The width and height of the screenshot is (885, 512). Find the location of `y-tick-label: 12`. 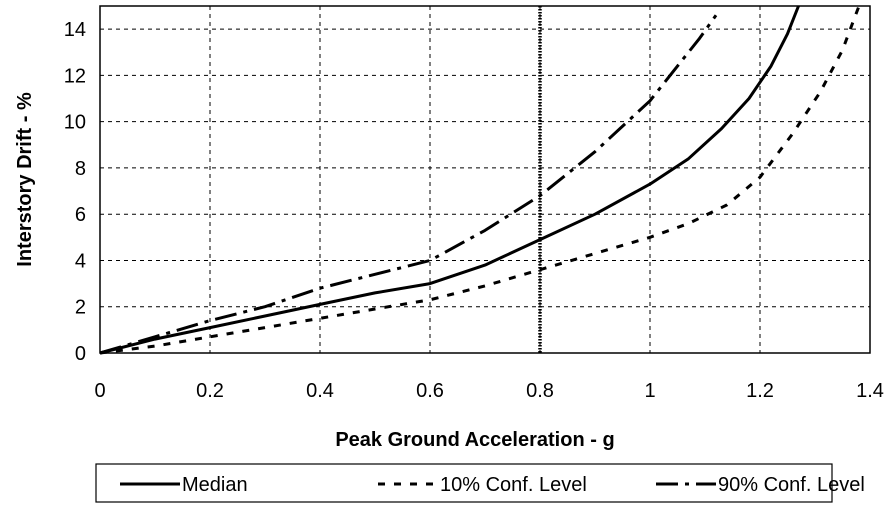

y-tick-label: 12 is located at coordinates (75, 76).